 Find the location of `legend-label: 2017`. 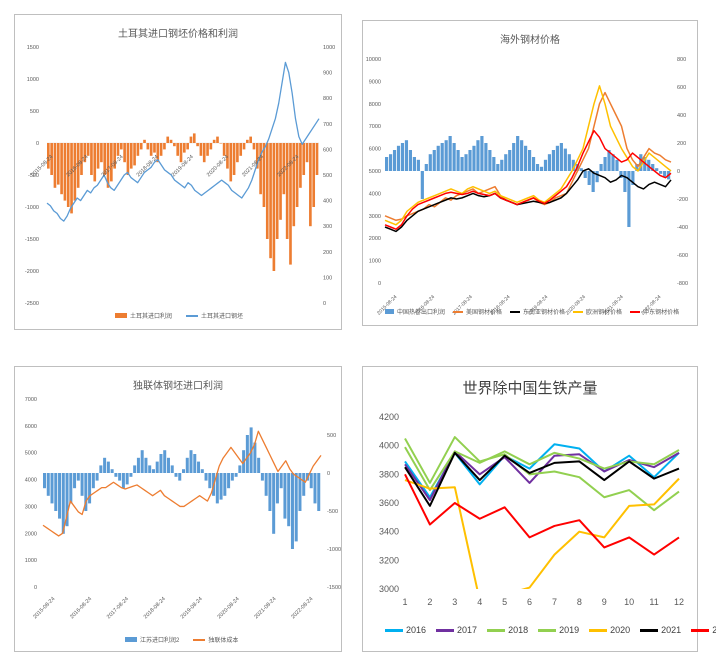

legend-label: 2017 is located at coordinates (467, 630).